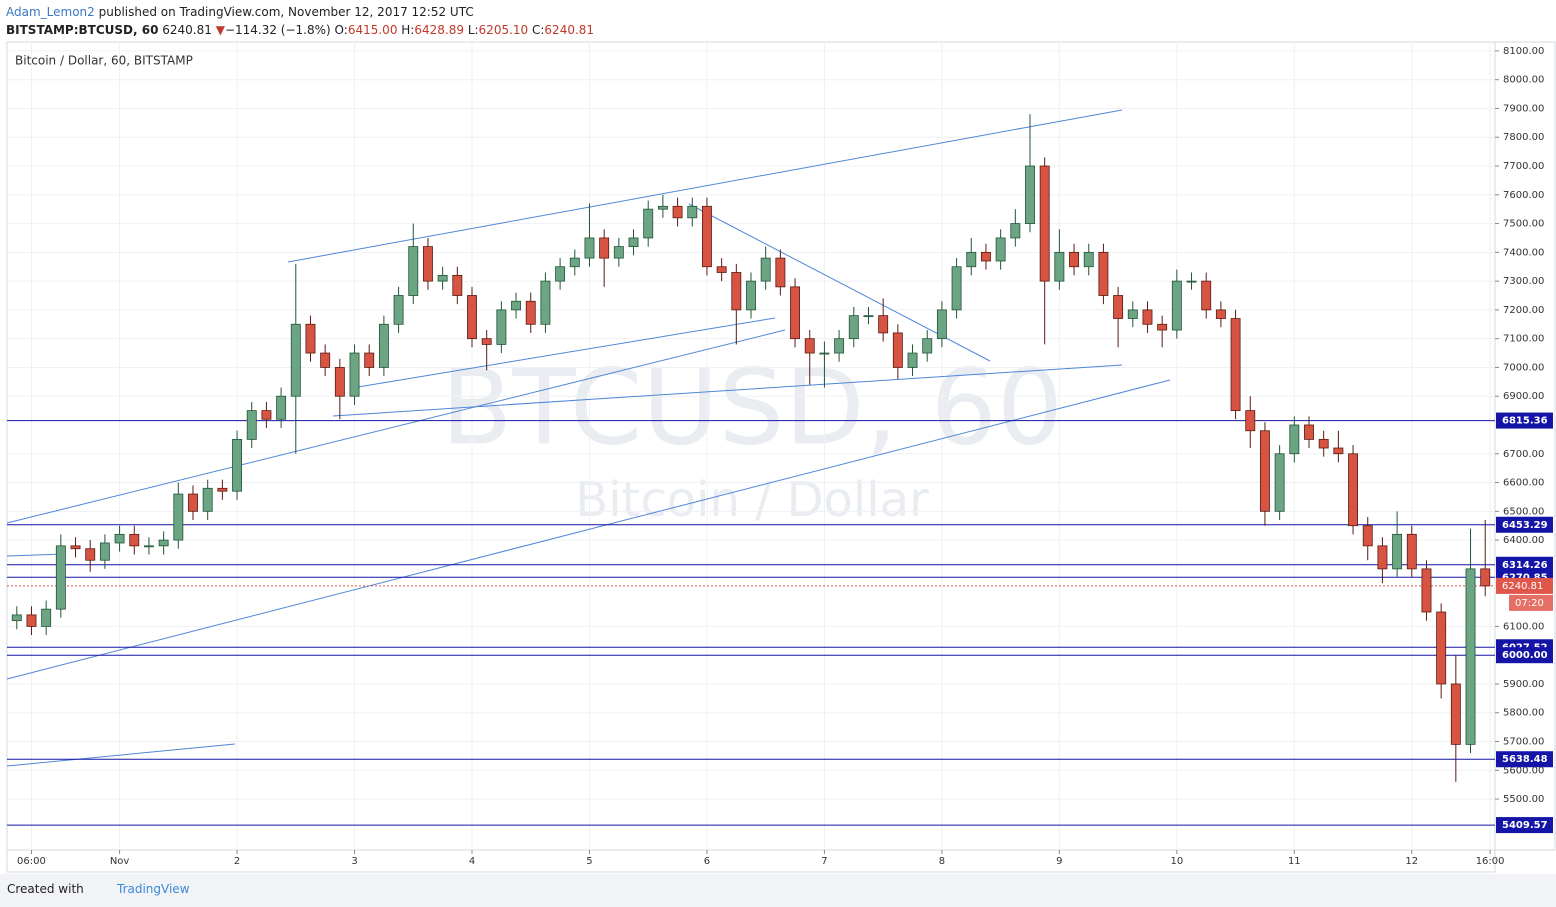 This screenshot has width=1556, height=907. What do you see at coordinates (1523, 51) in the screenshot?
I see `y-tick-label: 8100.00` at bounding box center [1523, 51].